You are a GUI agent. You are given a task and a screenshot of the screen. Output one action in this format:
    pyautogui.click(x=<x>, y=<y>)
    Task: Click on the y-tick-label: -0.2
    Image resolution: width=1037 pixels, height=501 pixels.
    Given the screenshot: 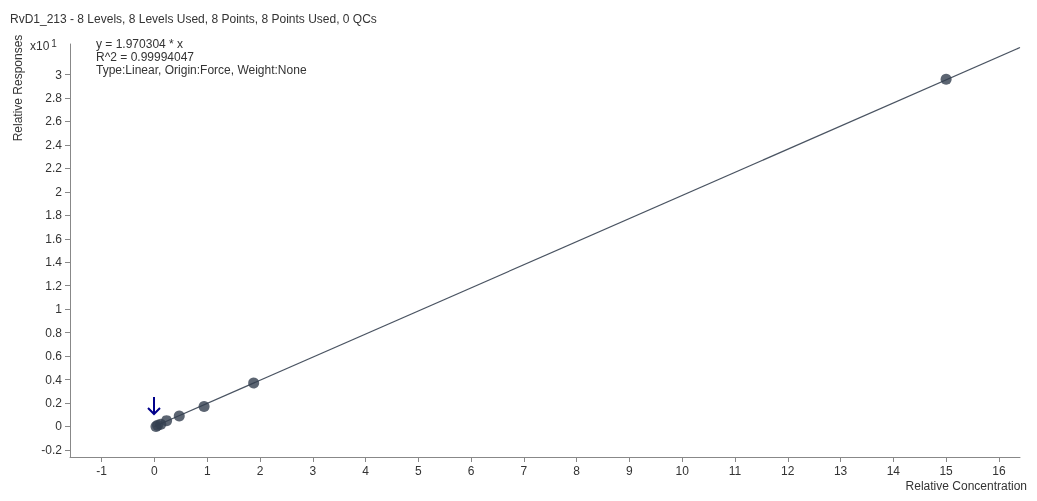 What is the action you would take?
    pyautogui.click(x=52, y=449)
    